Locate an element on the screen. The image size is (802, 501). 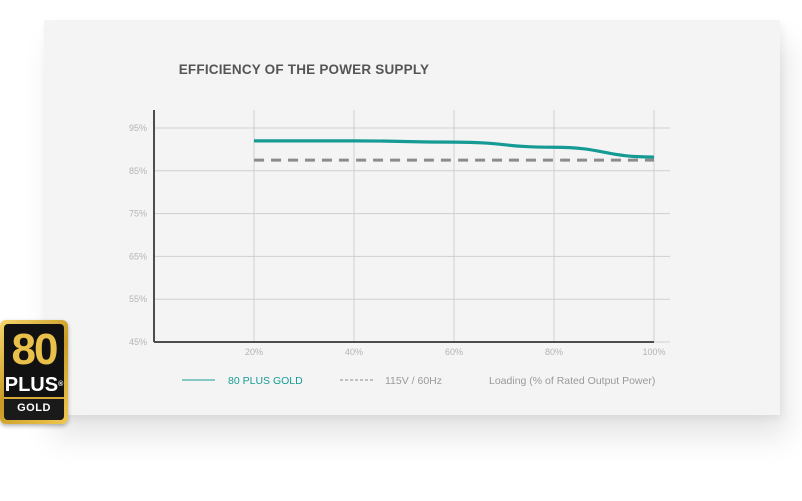
x-tick-label: 60% is located at coordinates (454, 352).